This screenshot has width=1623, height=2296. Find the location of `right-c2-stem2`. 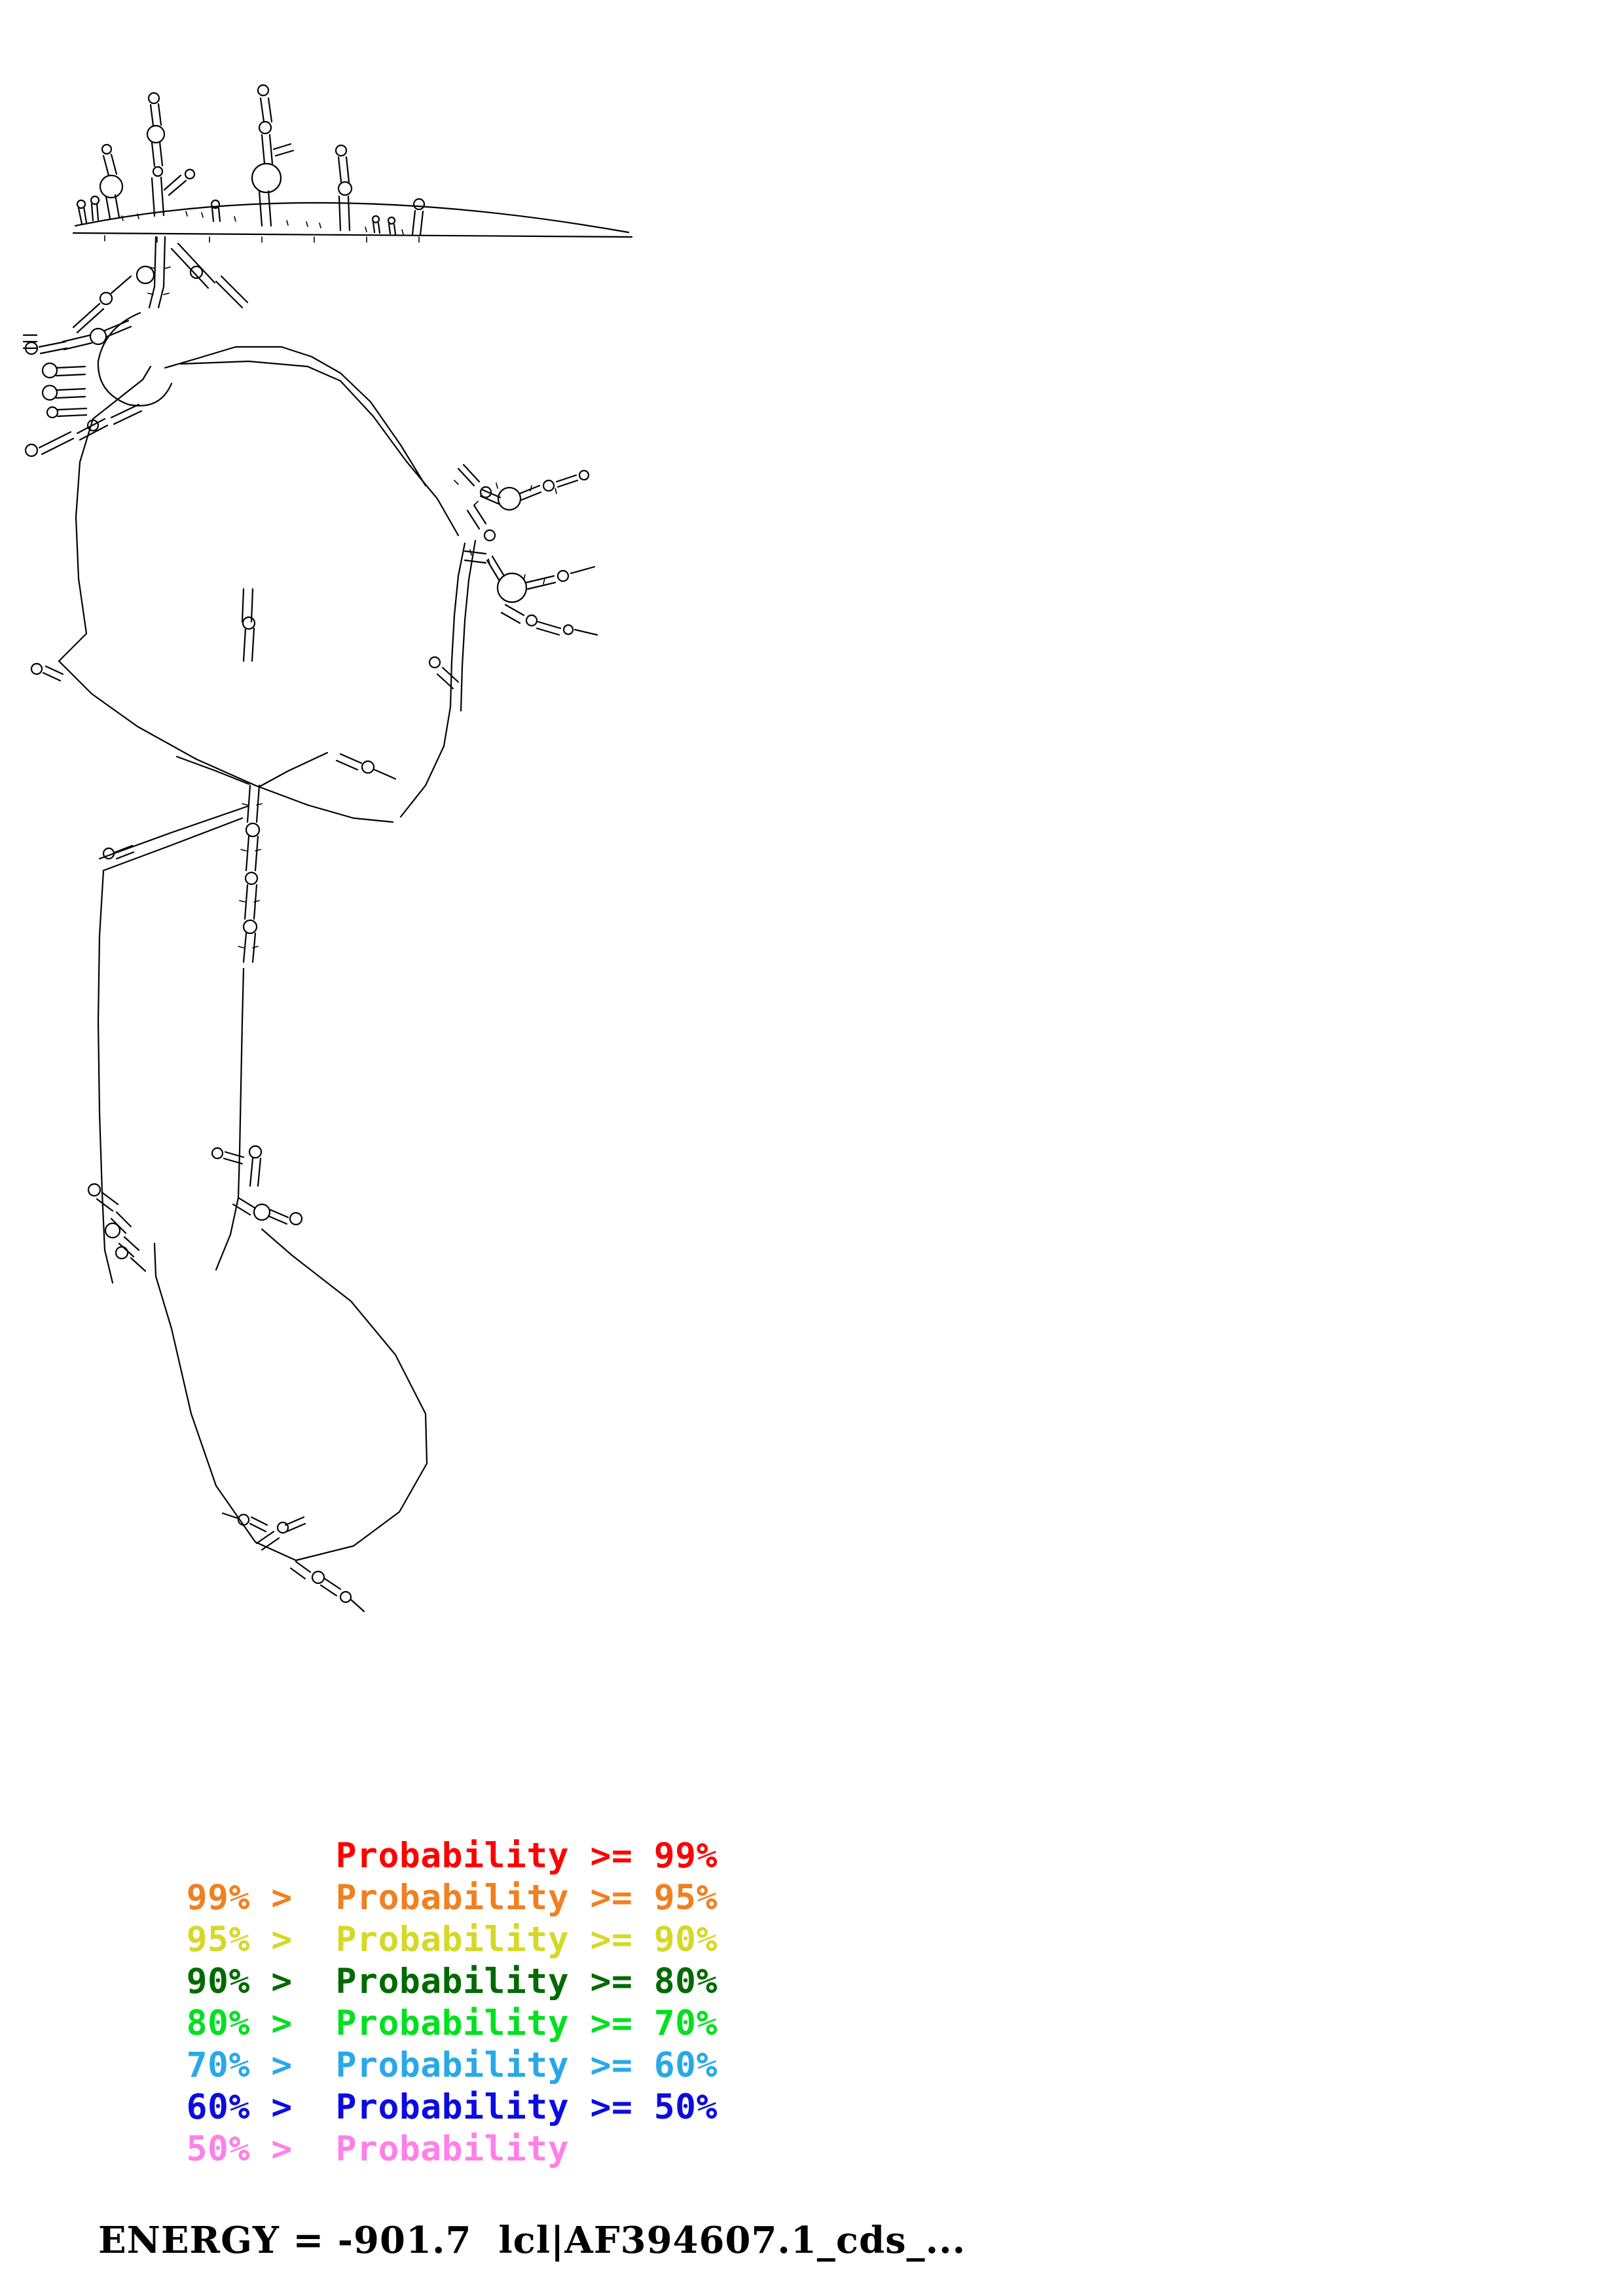

right-c2-stem2 is located at coordinates (495, 568).